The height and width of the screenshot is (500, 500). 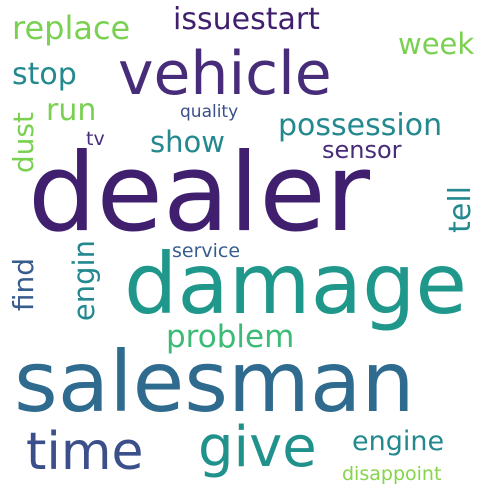 What do you see at coordinates (398, 441) in the screenshot?
I see `word-engine: engine` at bounding box center [398, 441].